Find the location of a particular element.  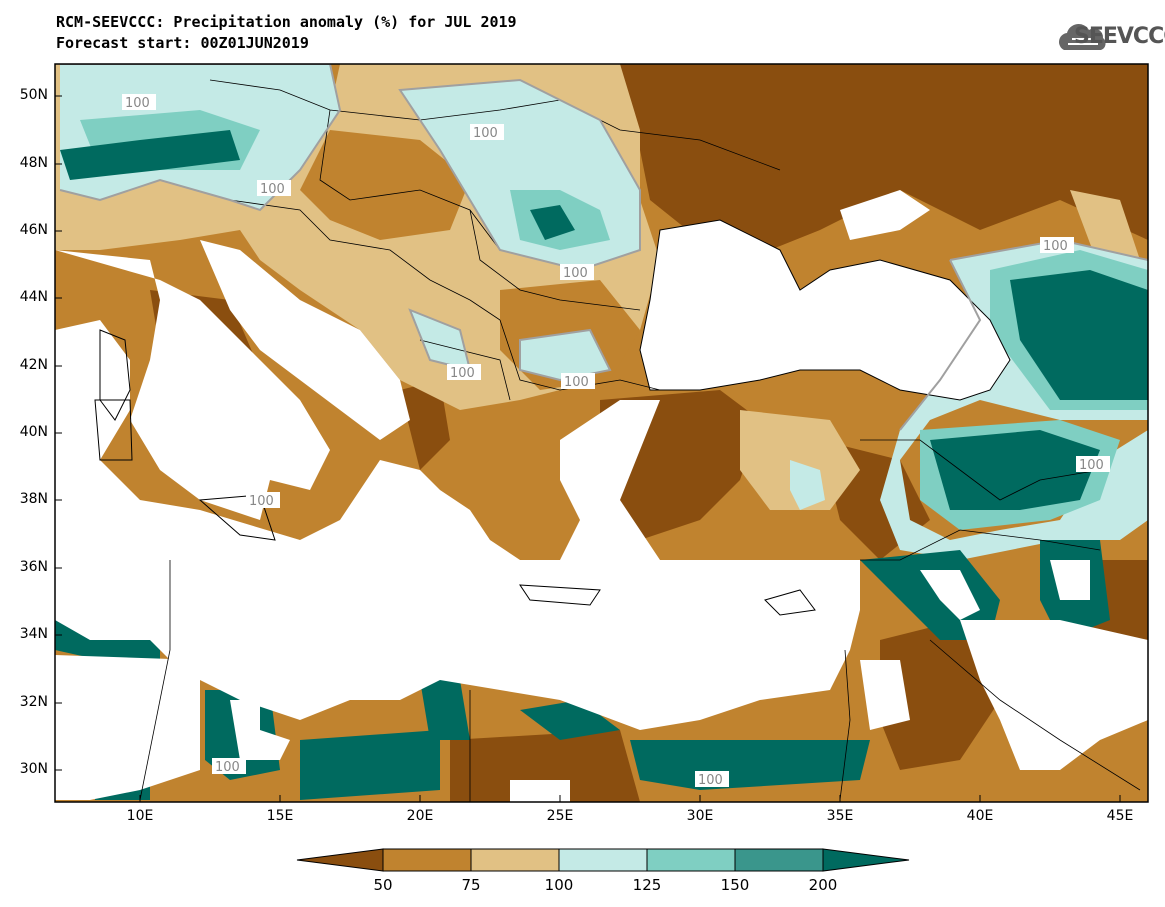

colorbar-label: 200 is located at coordinates (823, 885).